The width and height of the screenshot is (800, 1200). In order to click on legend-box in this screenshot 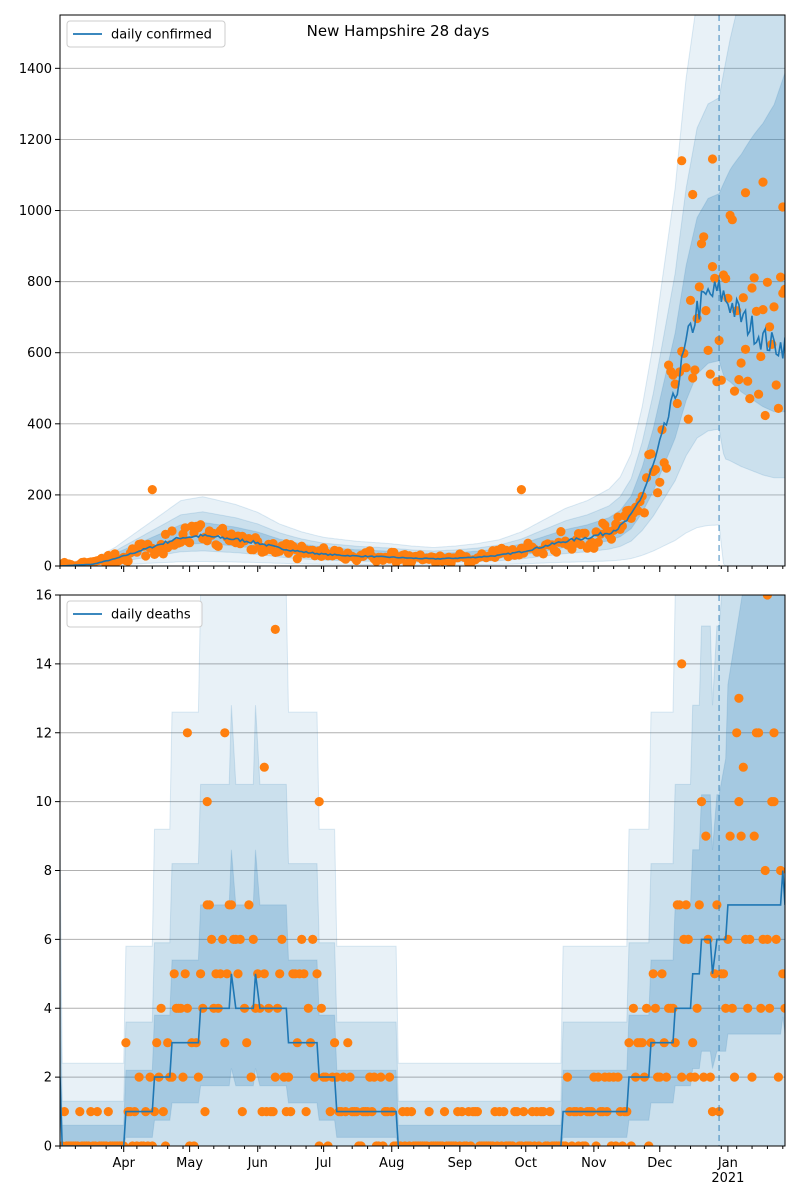, I will do `click(146, 34)`.